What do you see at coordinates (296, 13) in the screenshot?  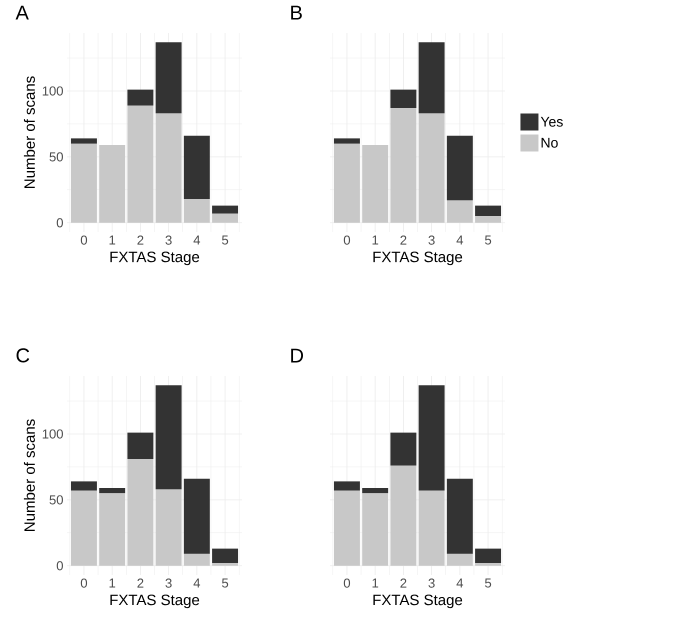 I see `chart-title: B` at bounding box center [296, 13].